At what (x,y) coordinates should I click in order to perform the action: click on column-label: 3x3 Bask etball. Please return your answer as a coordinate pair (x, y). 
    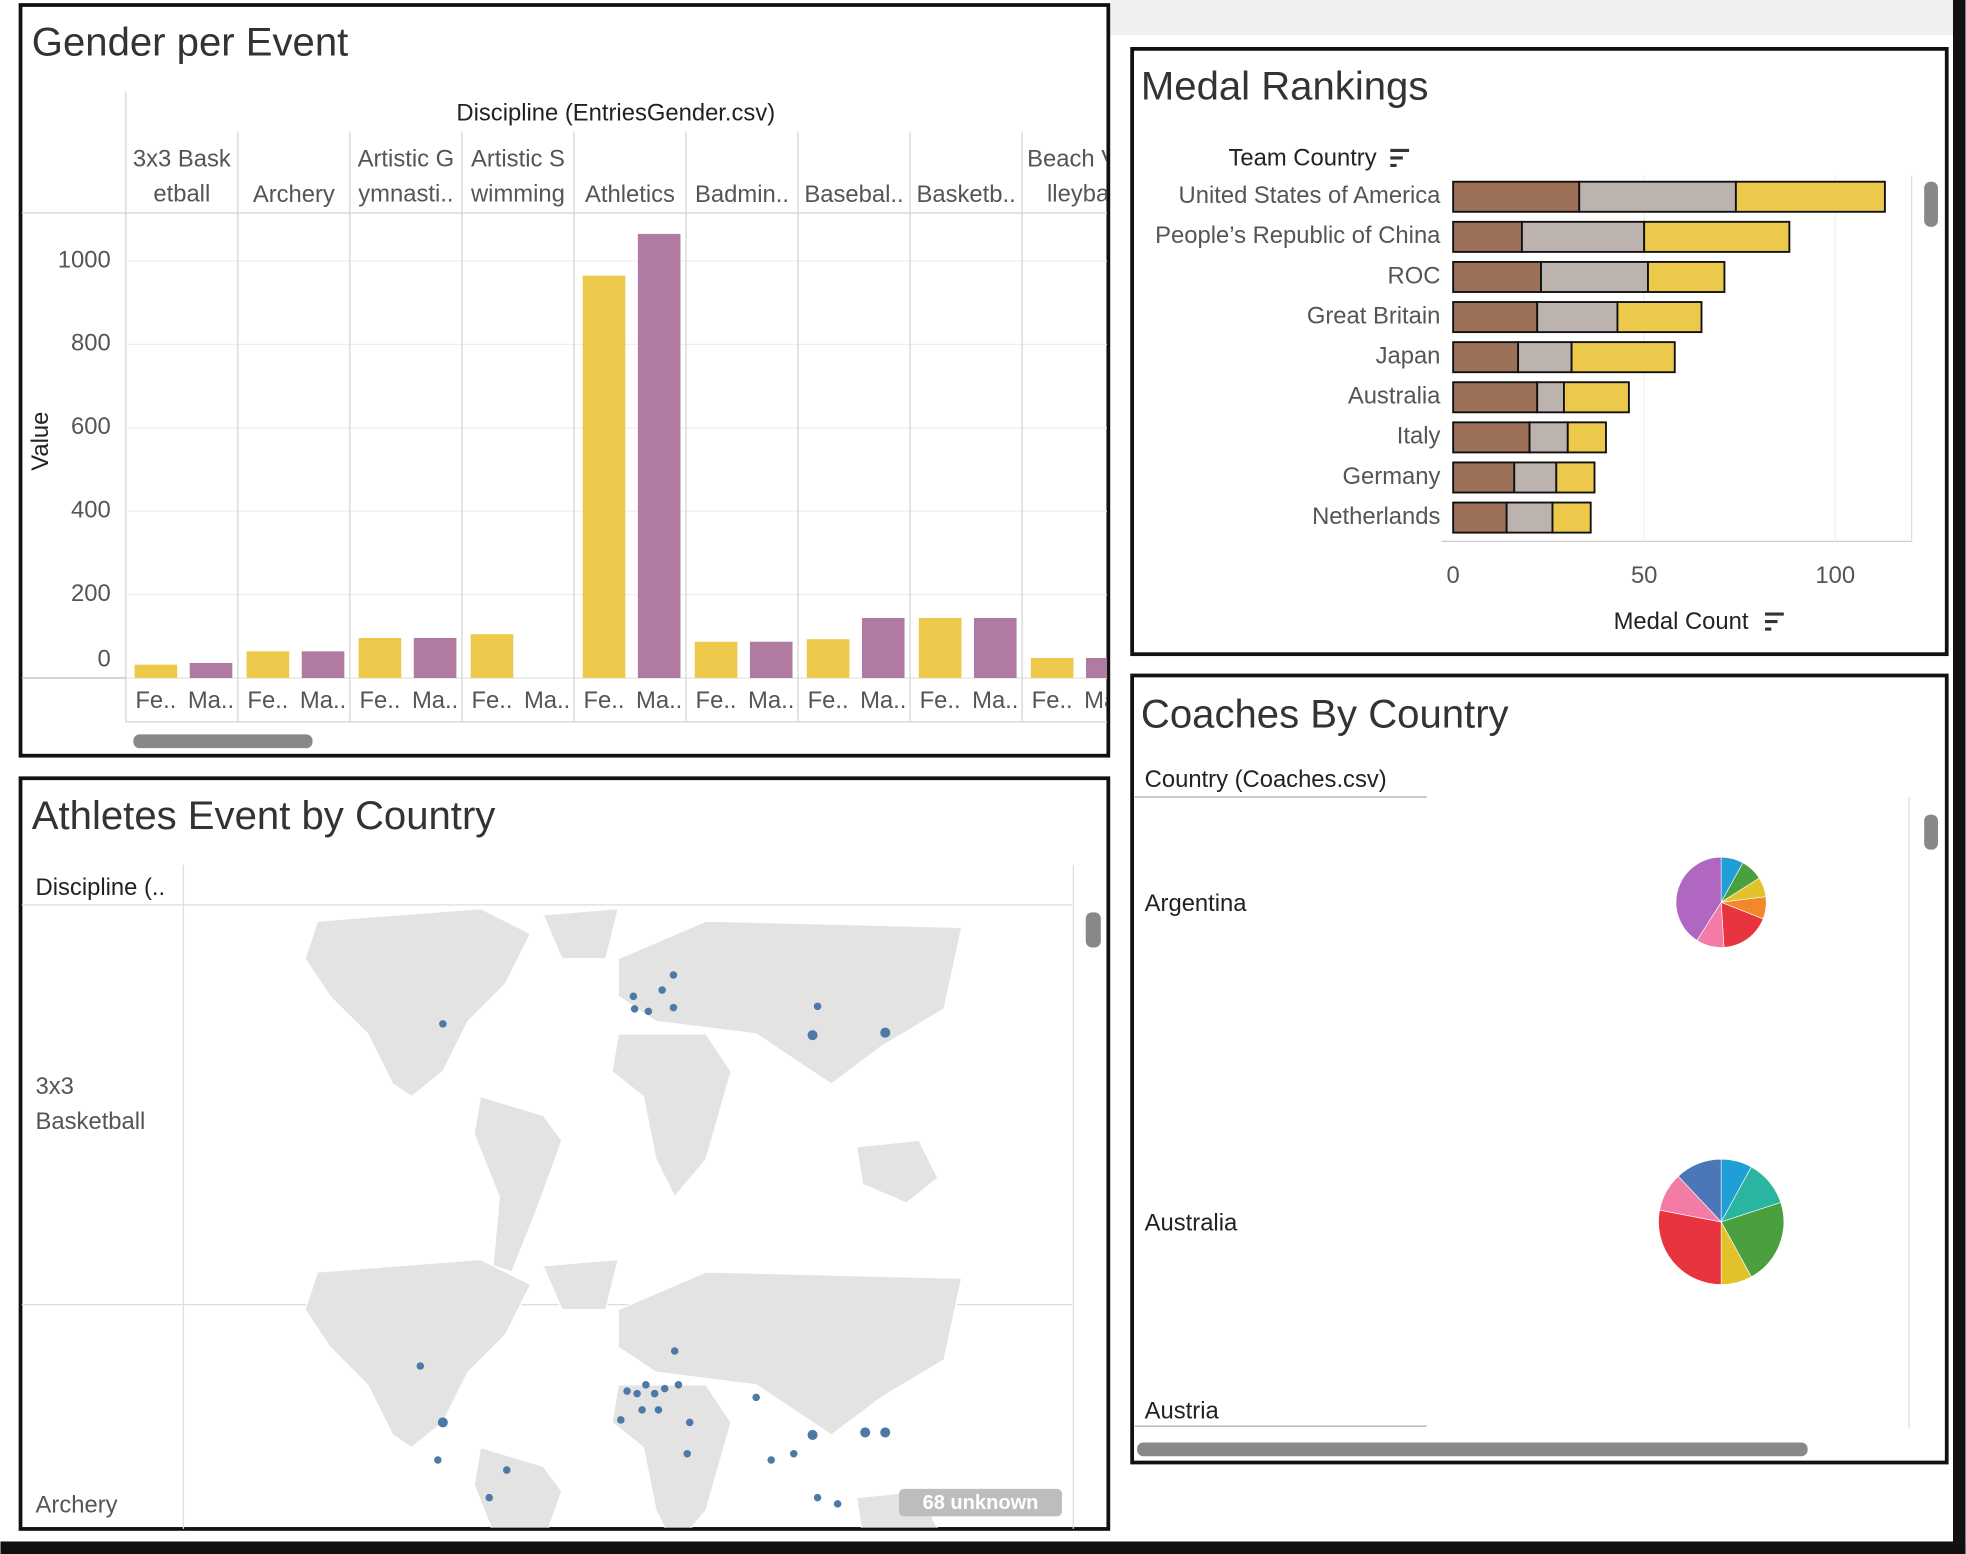
    Looking at the image, I should click on (182, 177).